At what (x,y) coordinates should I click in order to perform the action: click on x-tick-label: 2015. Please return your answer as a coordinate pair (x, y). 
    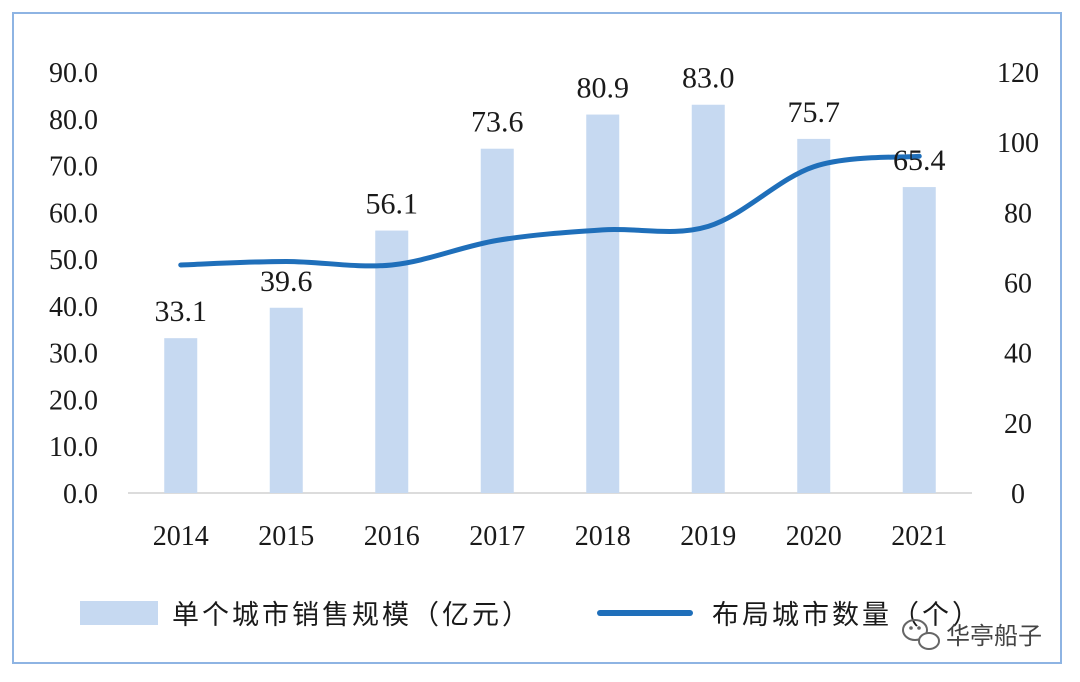
    Looking at the image, I should click on (286, 536).